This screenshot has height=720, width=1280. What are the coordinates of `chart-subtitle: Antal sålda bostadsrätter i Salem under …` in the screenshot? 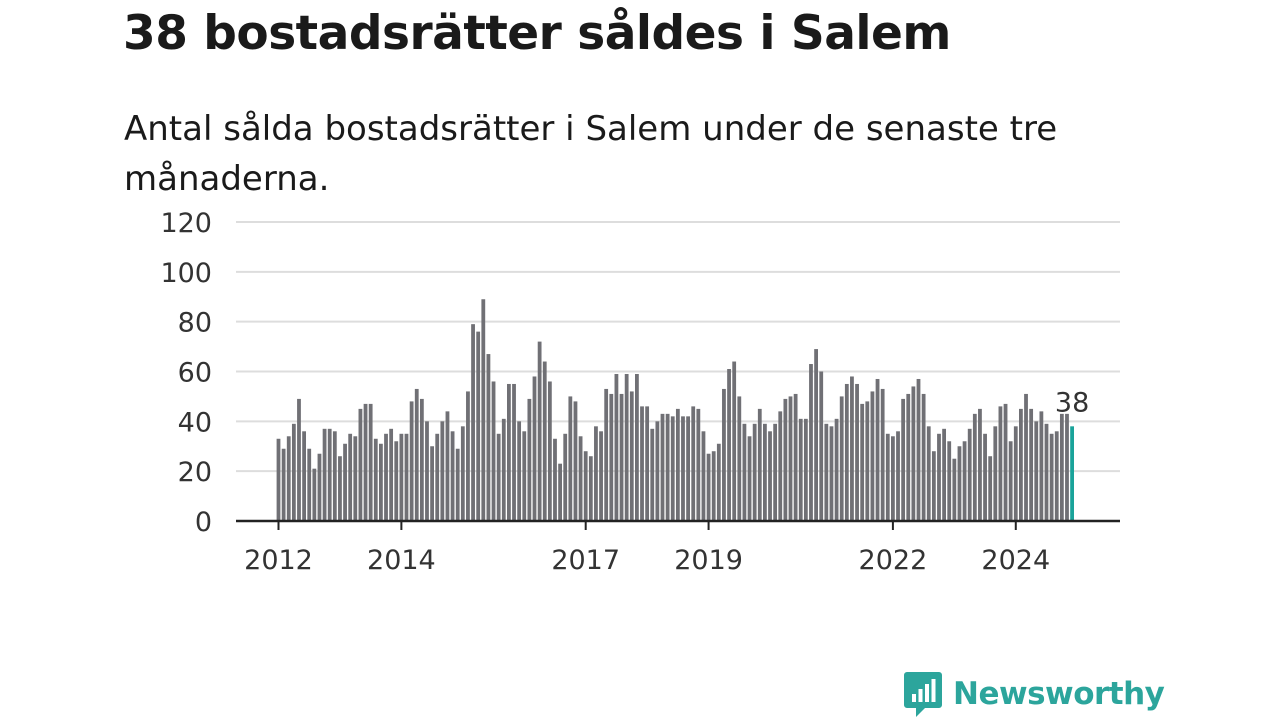 It's located at (591, 154).